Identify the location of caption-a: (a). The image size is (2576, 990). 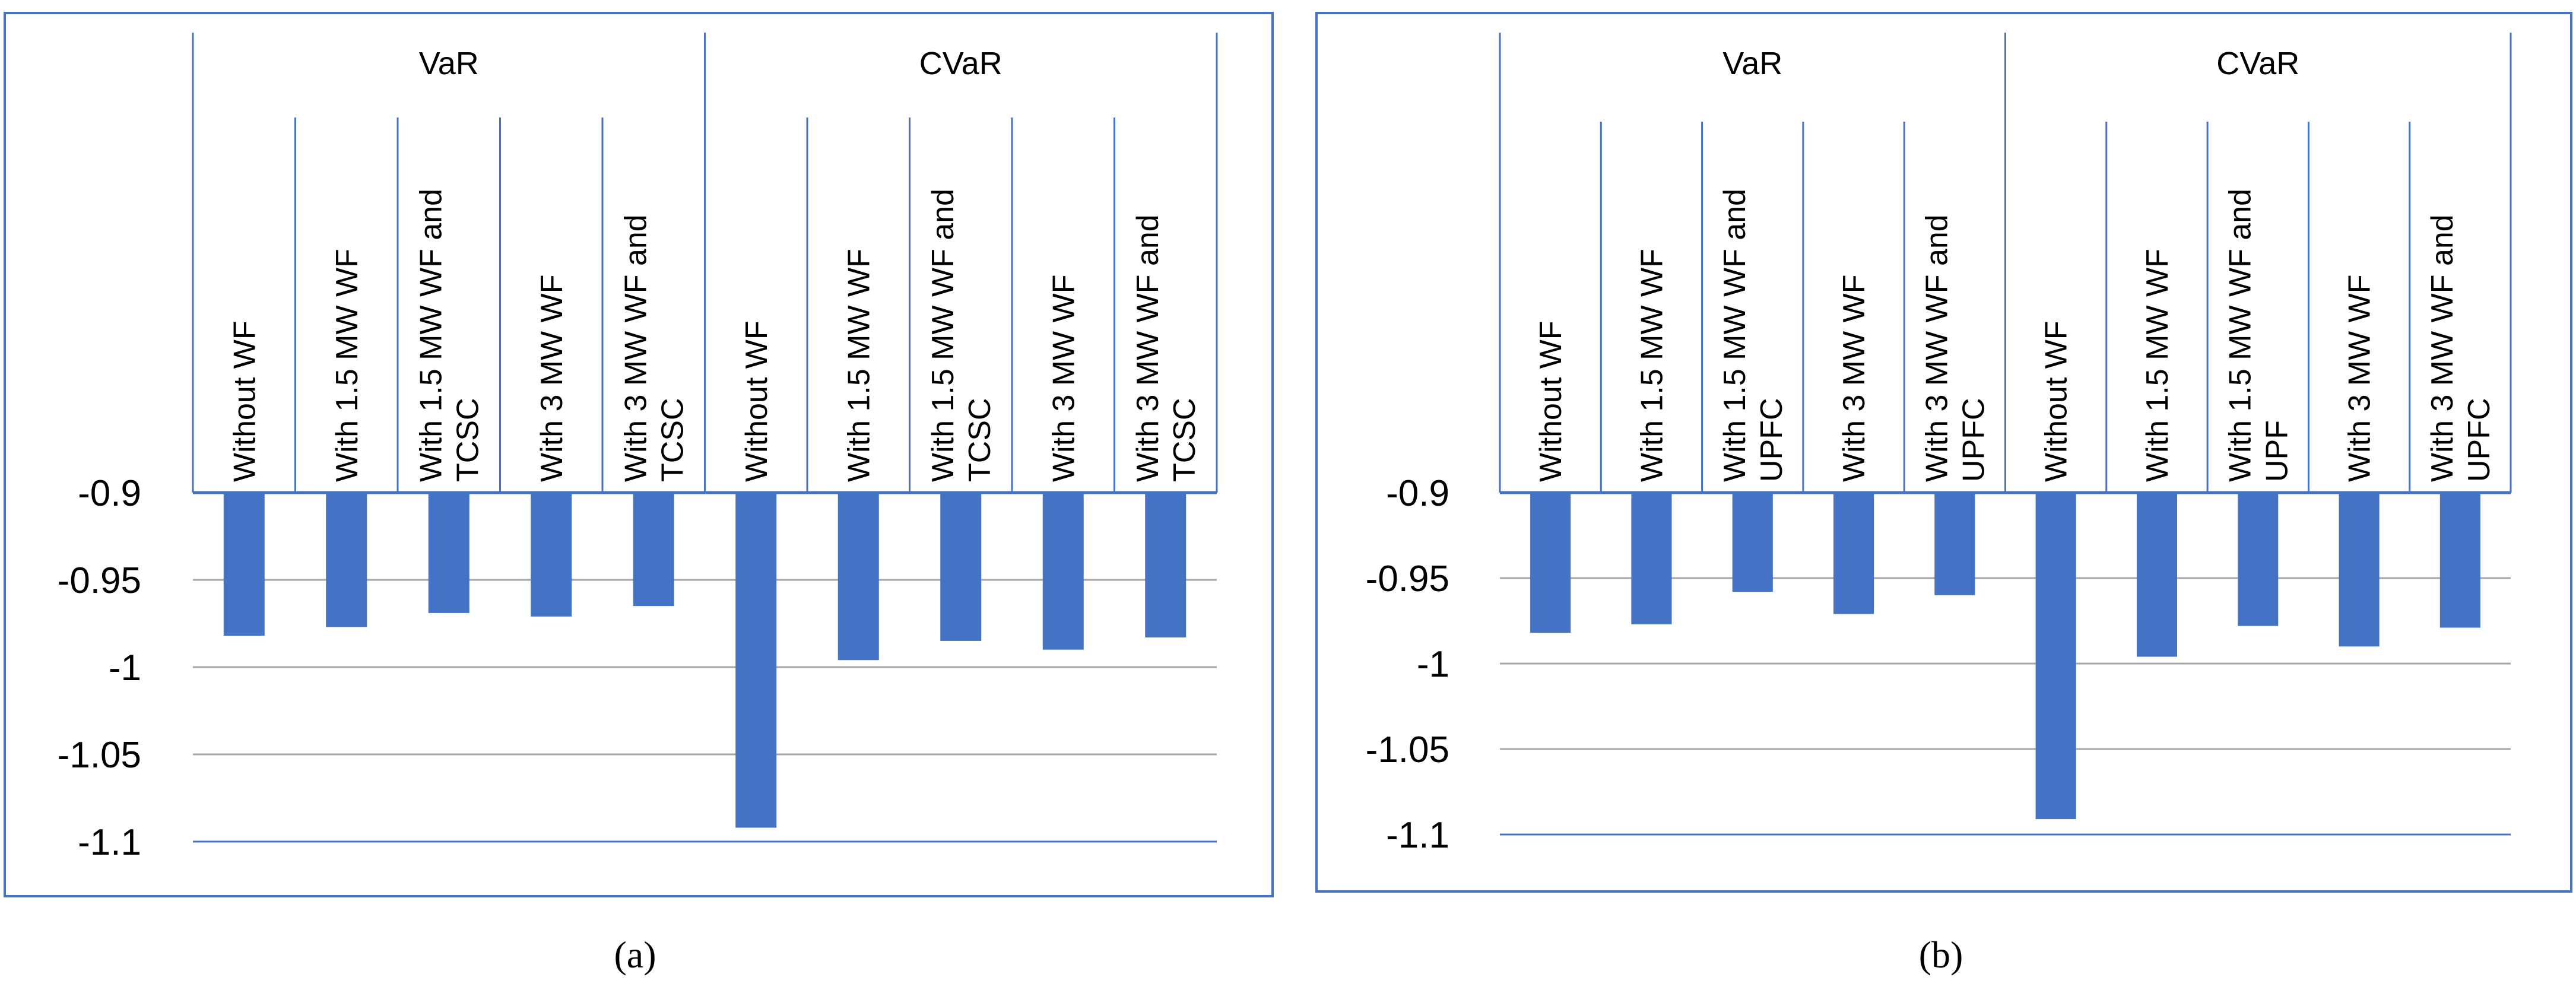
(635, 955).